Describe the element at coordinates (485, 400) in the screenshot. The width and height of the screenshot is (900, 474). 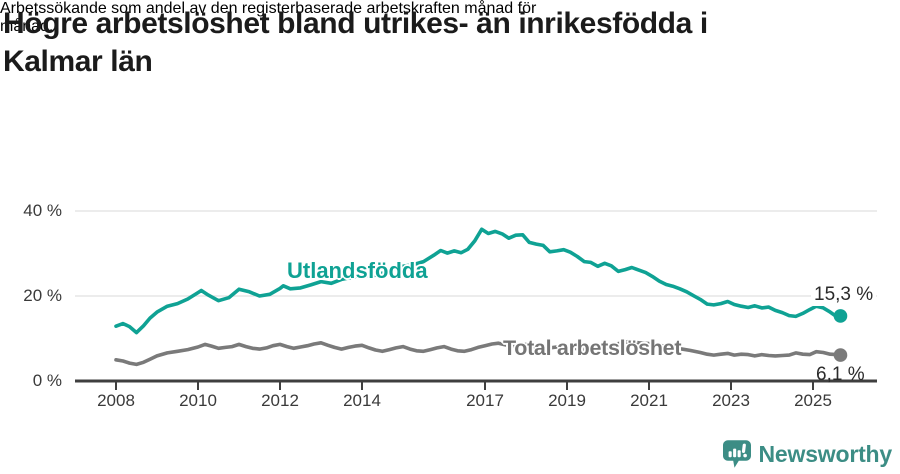
I see `x-axis-tick-label-2017: 2017` at that location.